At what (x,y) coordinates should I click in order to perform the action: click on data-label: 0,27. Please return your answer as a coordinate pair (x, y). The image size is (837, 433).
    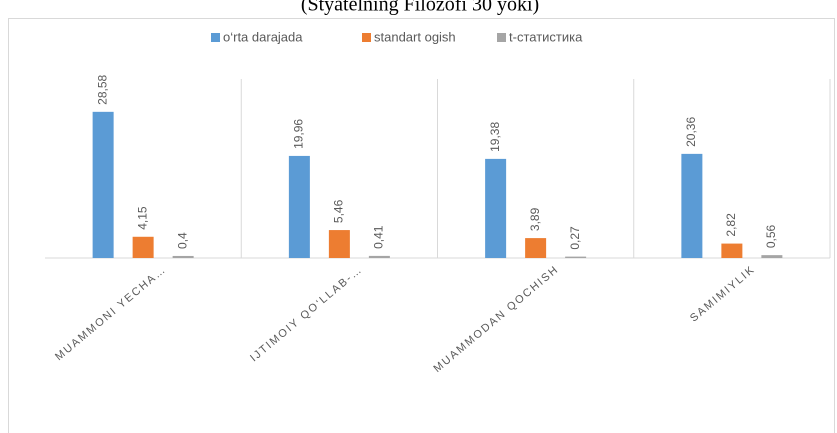
    Looking at the image, I should click on (575, 238).